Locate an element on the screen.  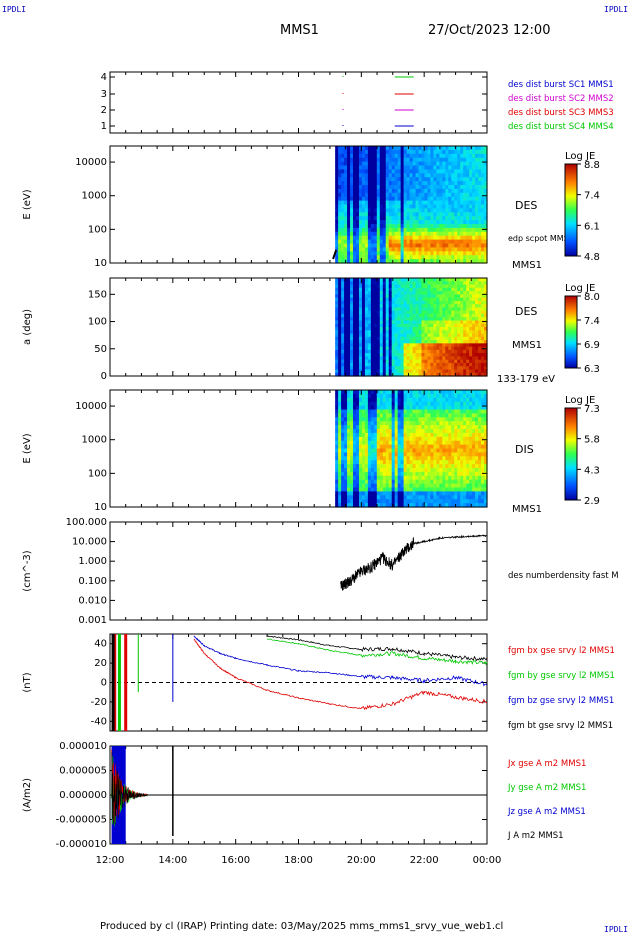
density-ytick-label: 1.000 is located at coordinates (92, 561).